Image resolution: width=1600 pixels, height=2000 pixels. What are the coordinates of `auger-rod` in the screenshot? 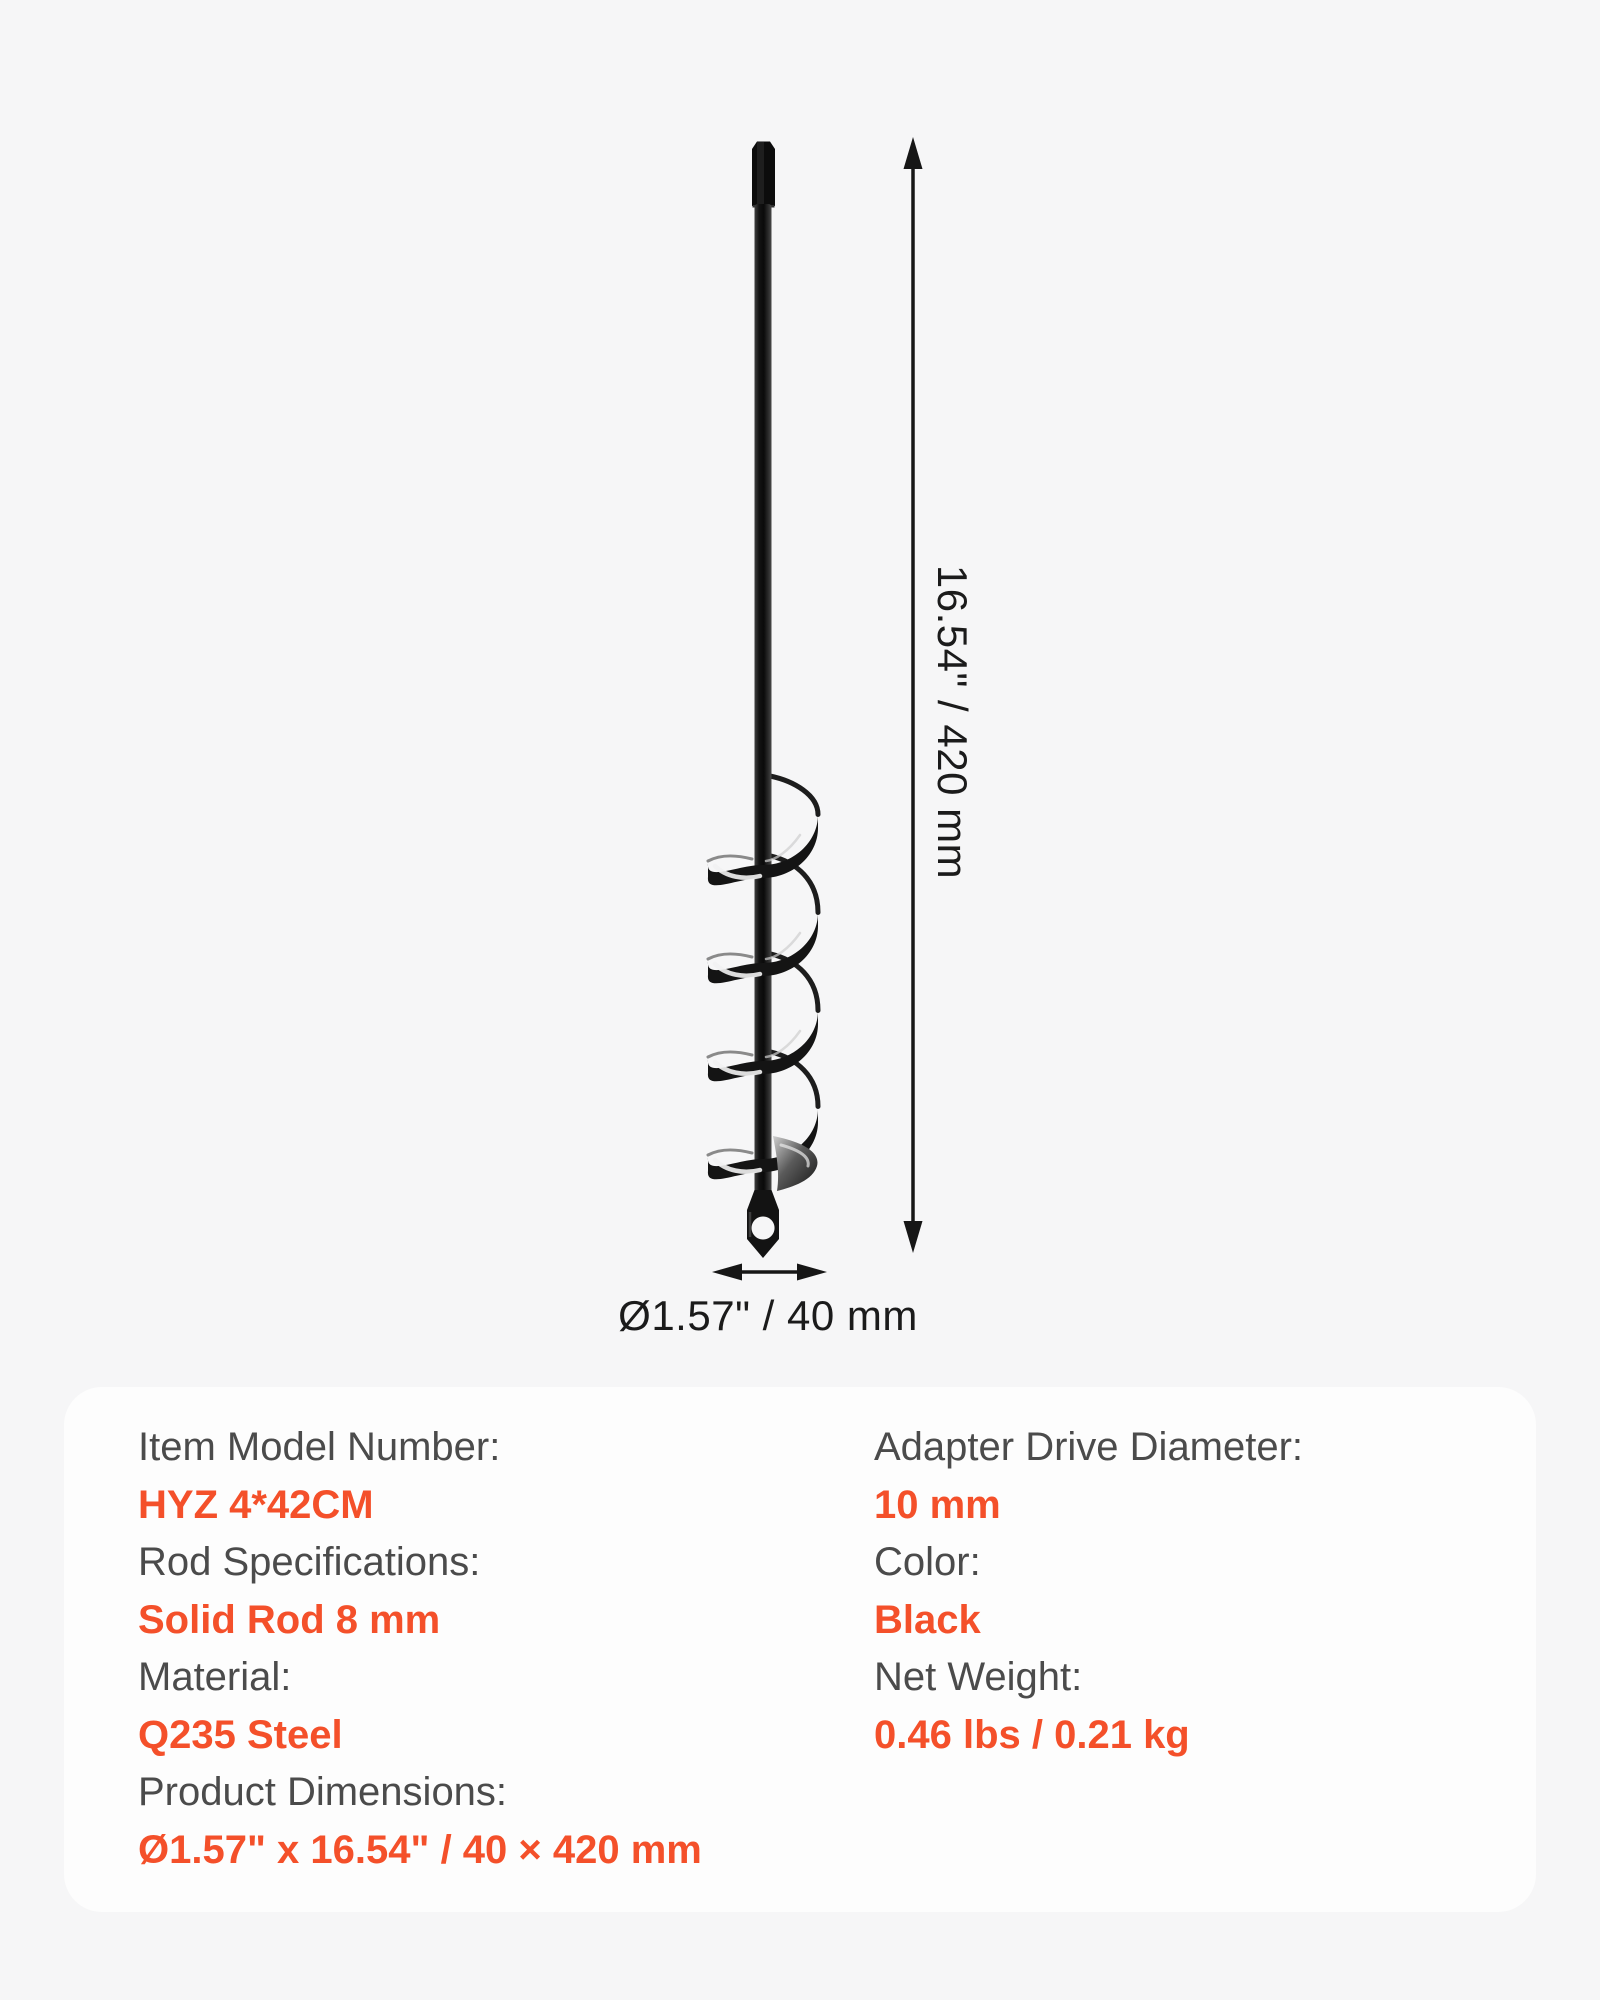 It's located at (763, 699).